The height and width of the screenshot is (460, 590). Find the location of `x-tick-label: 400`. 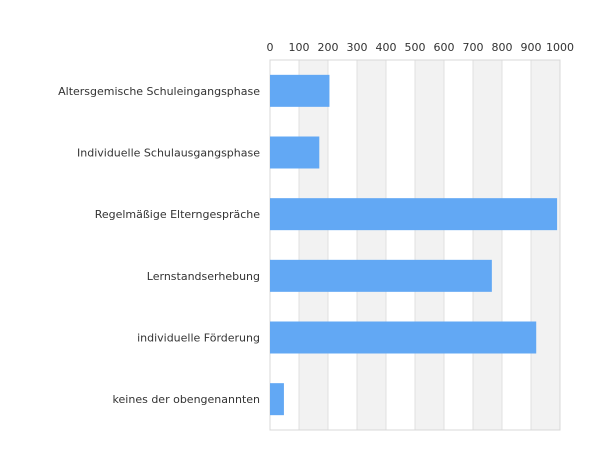

x-tick-label: 400 is located at coordinates (386, 47).